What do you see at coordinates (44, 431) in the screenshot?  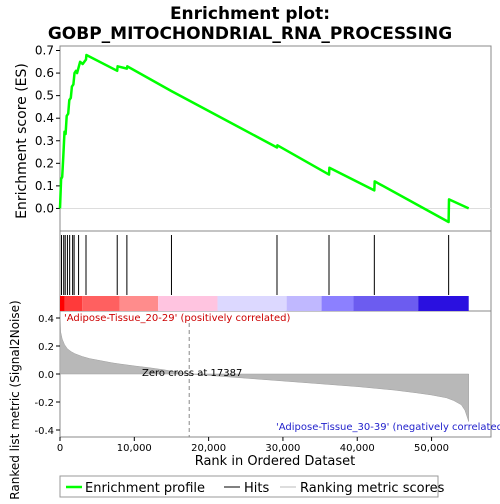 I see `metric-y-tick-label: -0.4` at bounding box center [44, 431].